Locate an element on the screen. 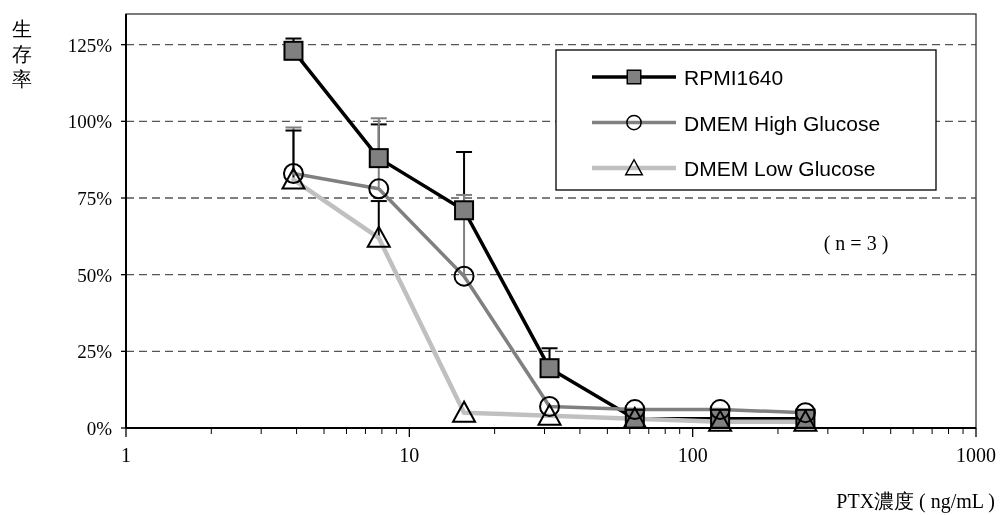 This screenshot has width=1003, height=515. y-tick-label: 75% is located at coordinates (95, 198).